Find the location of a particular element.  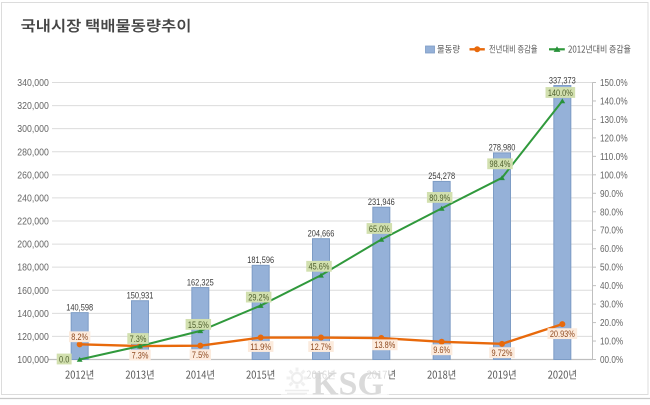

svg-text: 320,000 is located at coordinates (33, 106).